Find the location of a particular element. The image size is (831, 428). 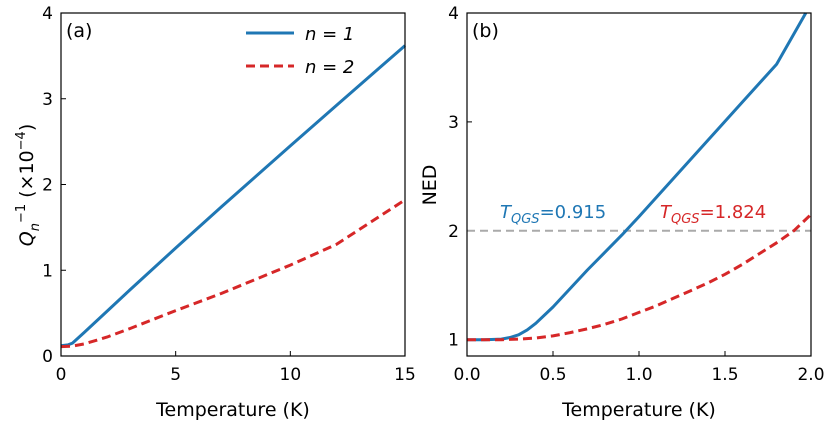

y-tick-label-b-0: 1 is located at coordinates (453, 341).